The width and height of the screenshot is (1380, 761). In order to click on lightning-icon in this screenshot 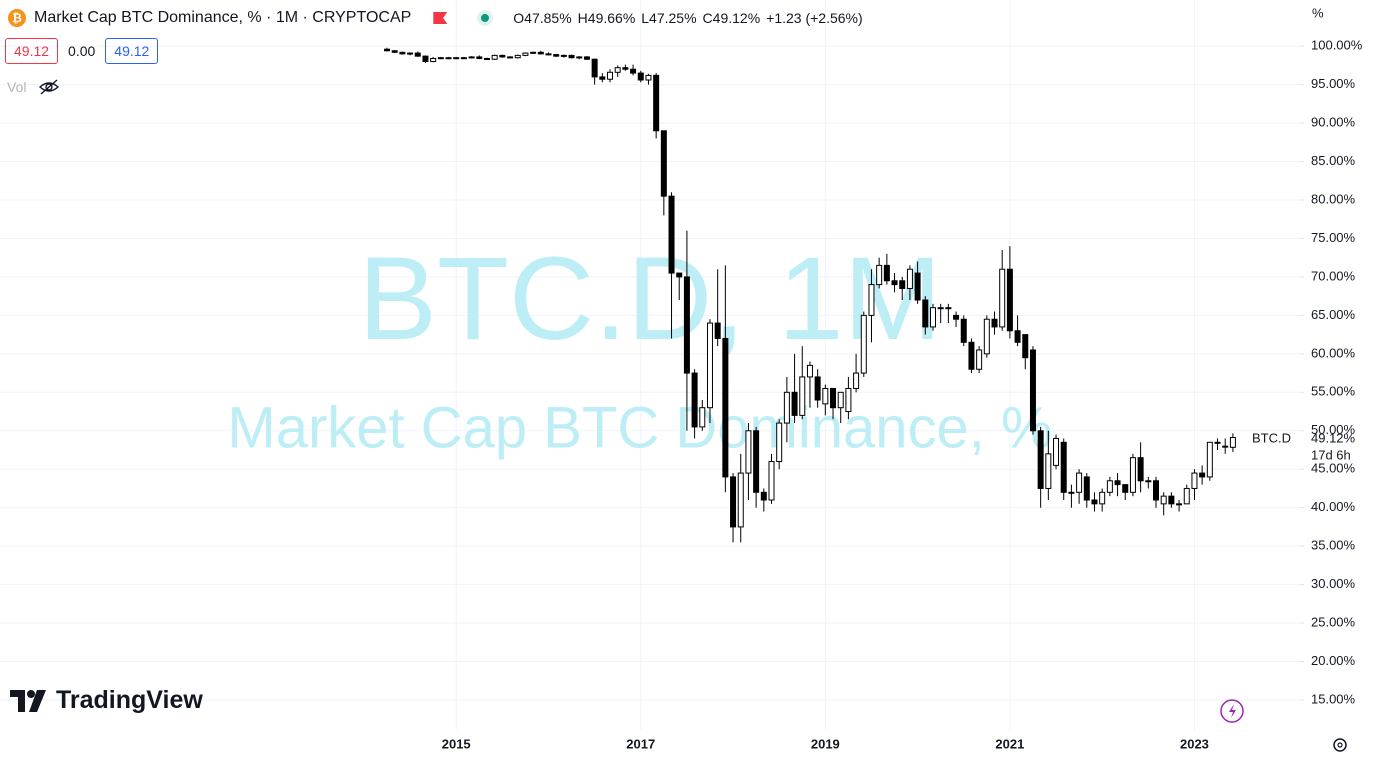, I will do `click(1232, 711)`.